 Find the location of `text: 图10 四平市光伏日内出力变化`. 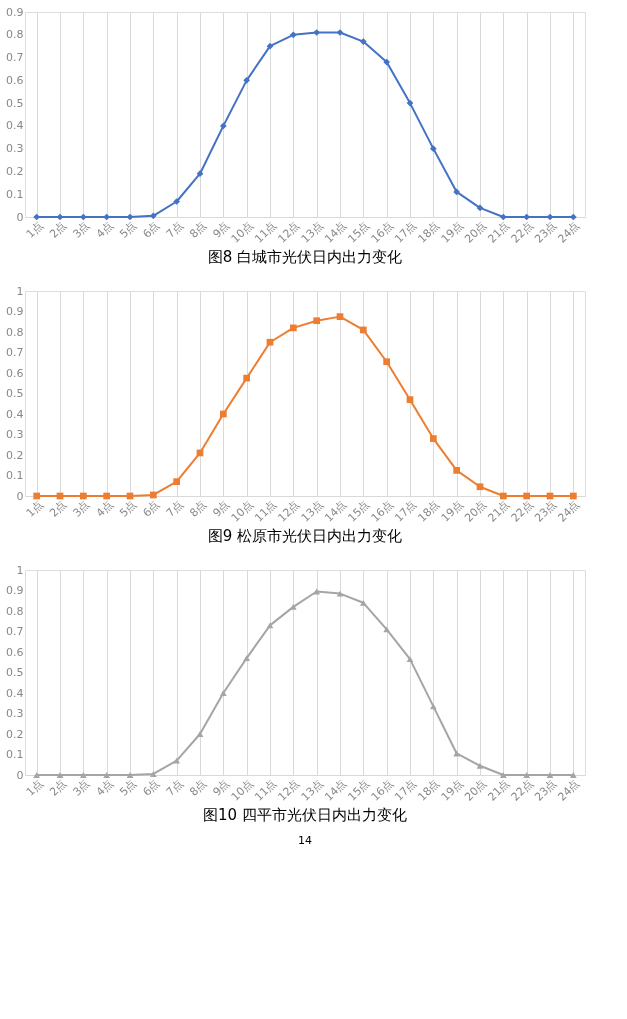

text: 图10 四平市光伏日内出力变化 is located at coordinates (305, 815).